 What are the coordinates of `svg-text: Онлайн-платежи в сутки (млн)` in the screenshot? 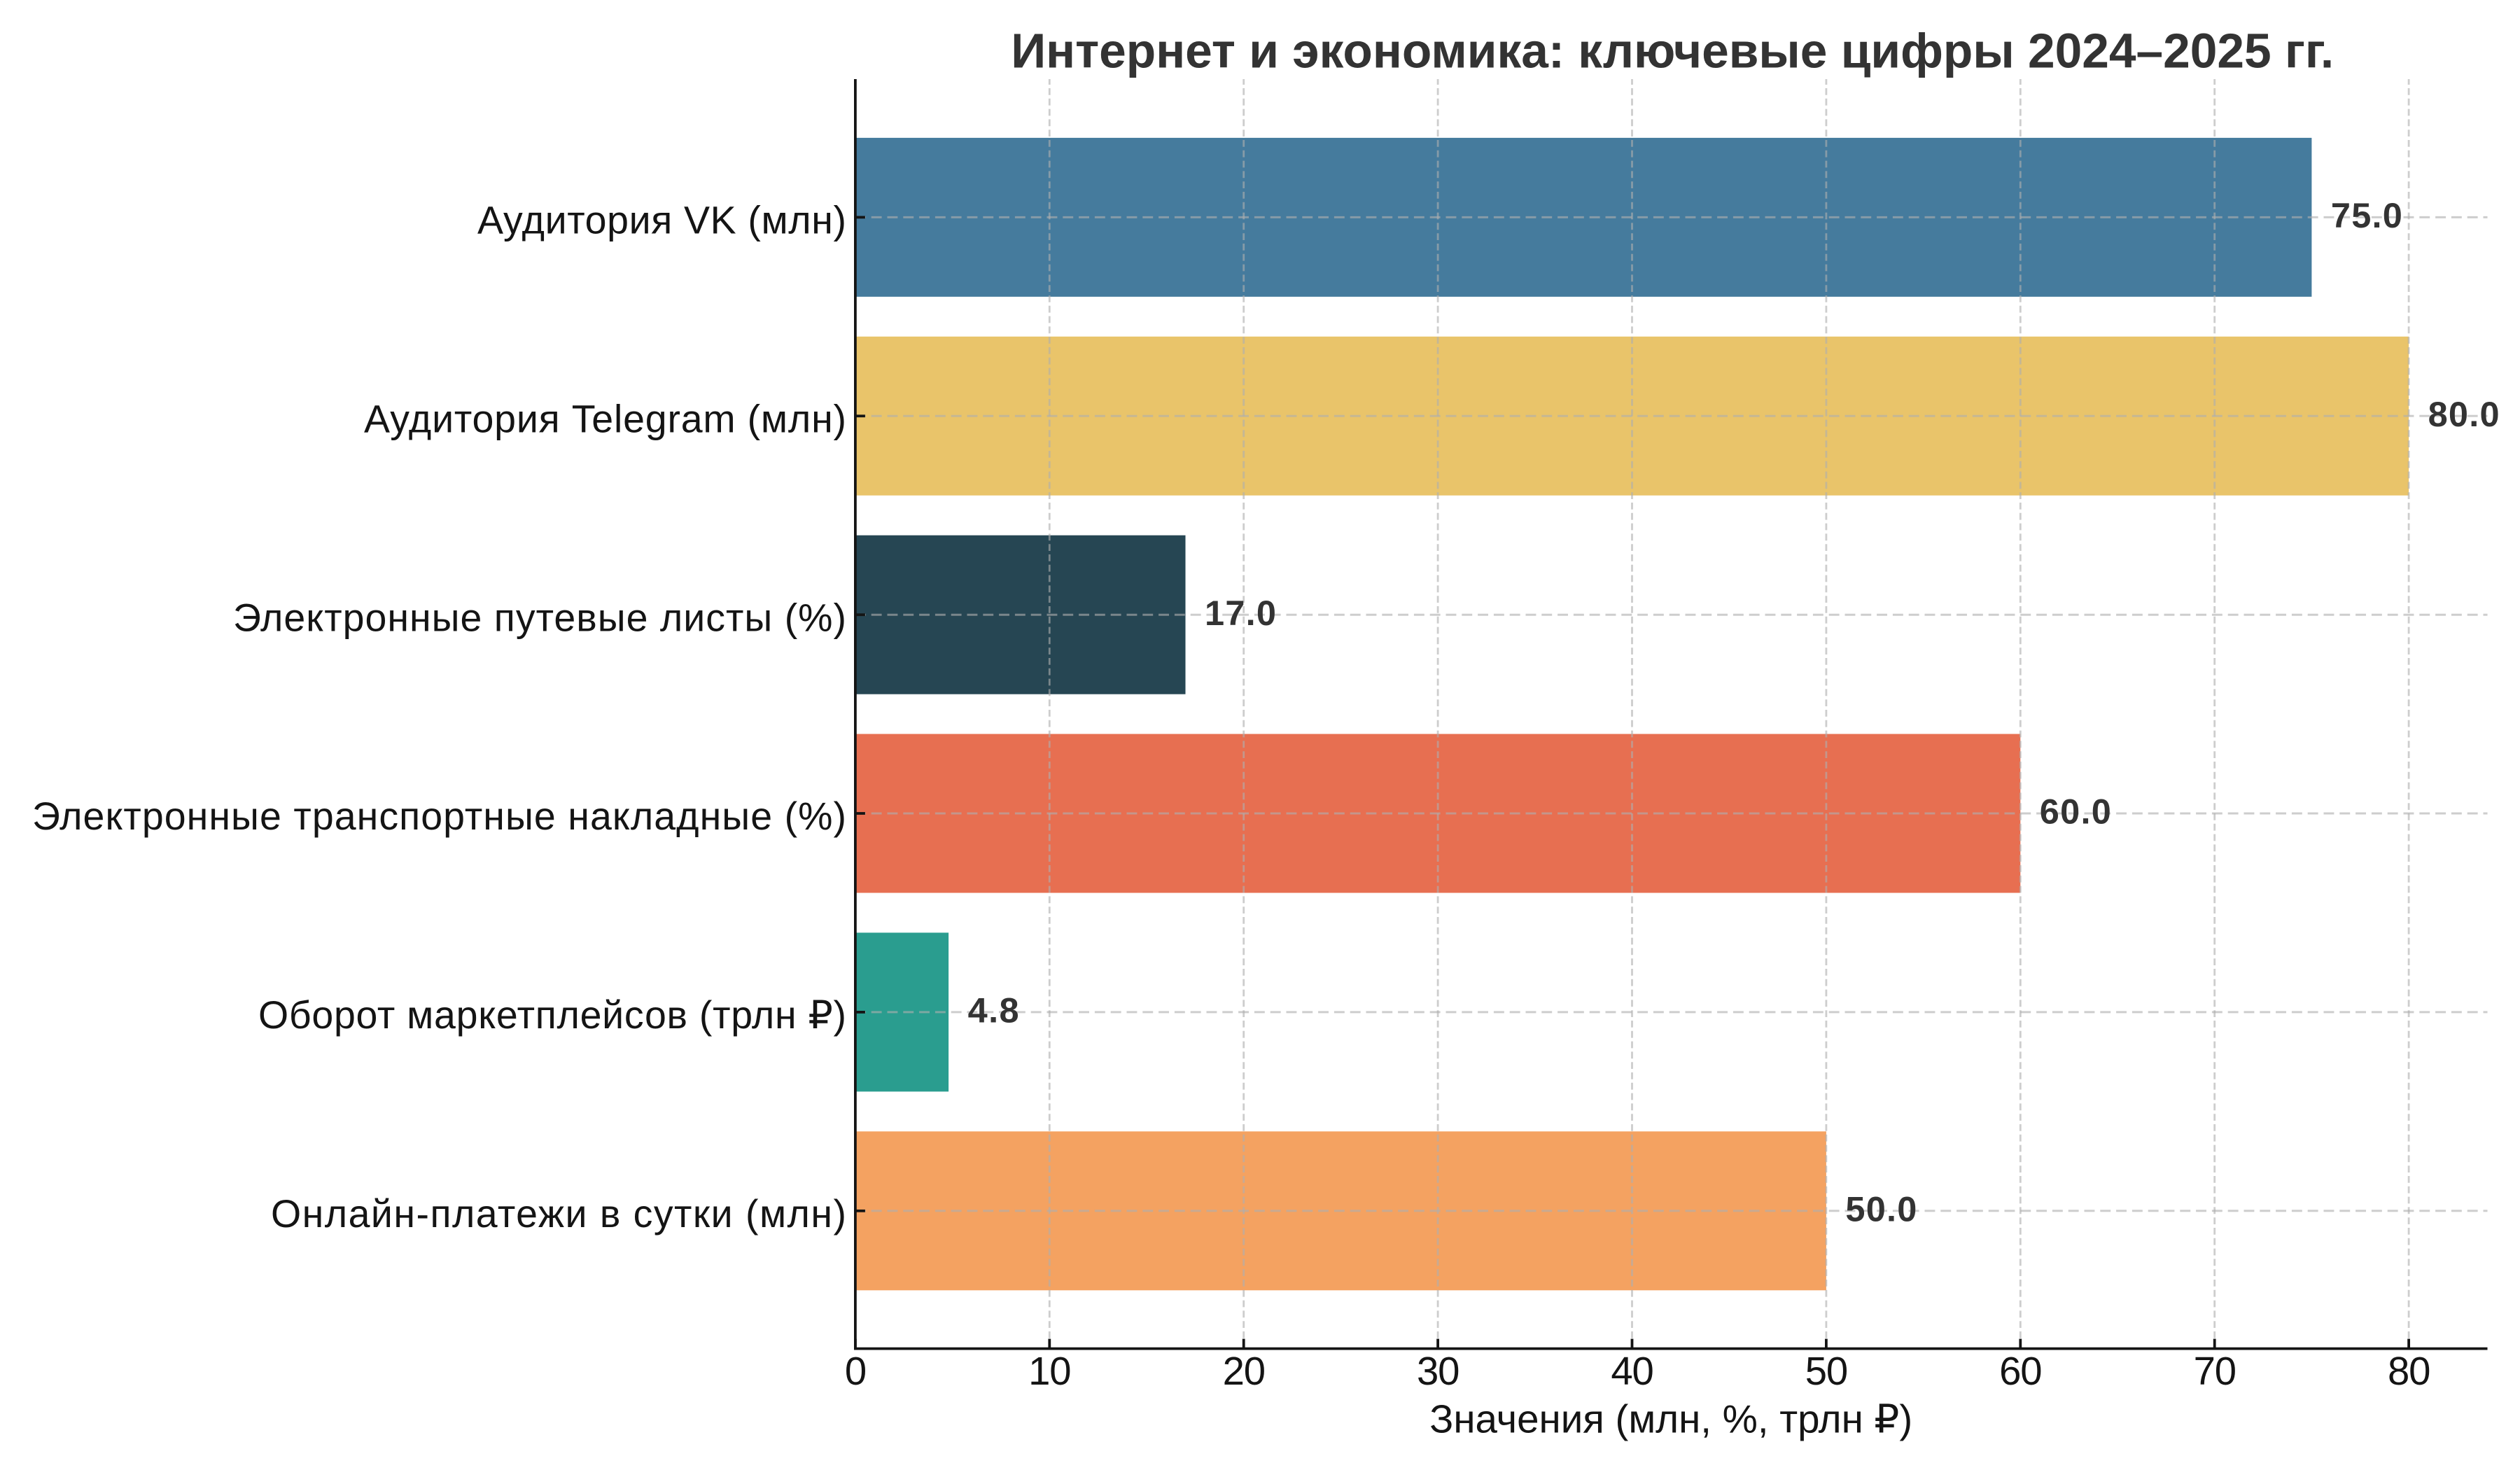 It's located at (558, 1214).